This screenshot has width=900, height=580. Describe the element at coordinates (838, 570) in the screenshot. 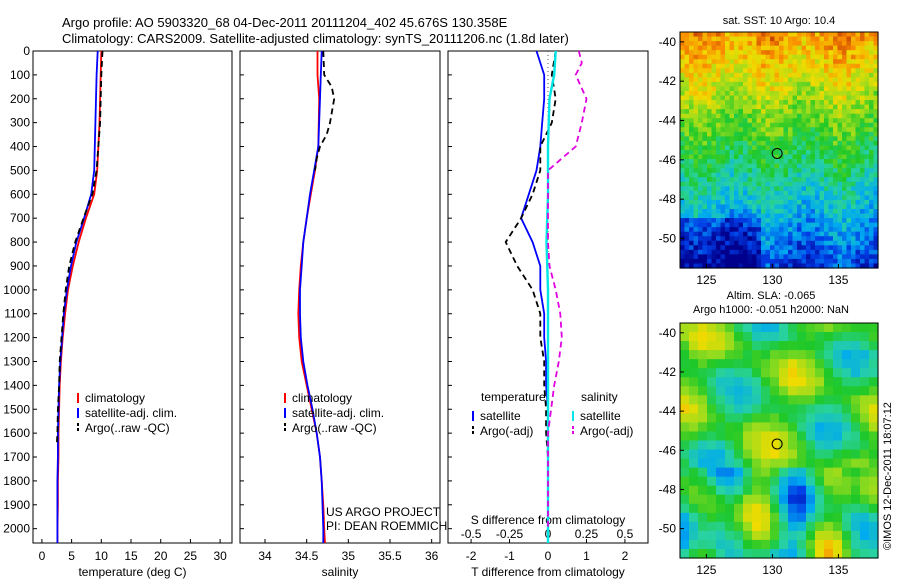

I see `map-x-tick-label: 135` at that location.